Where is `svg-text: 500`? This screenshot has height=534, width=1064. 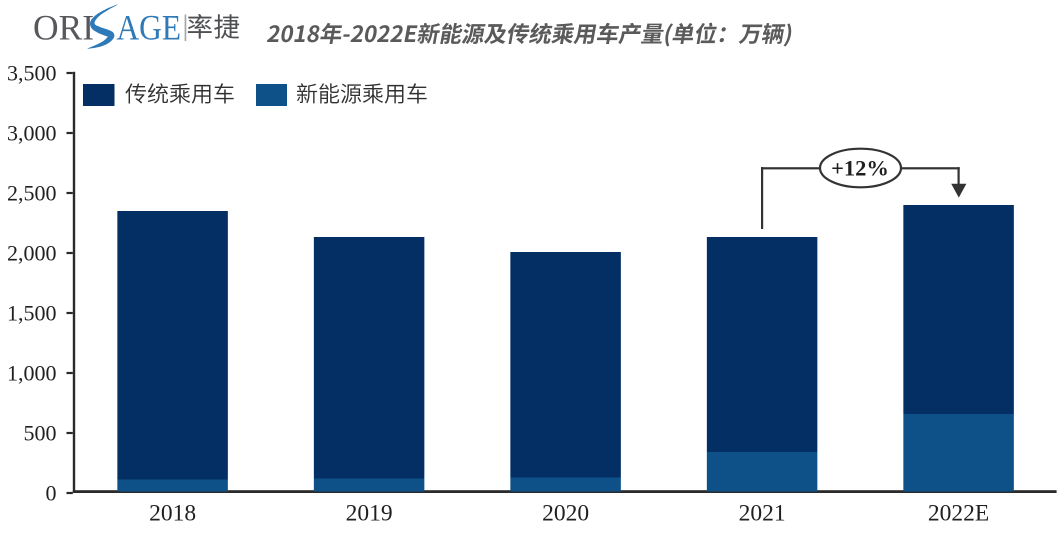
svg-text: 500 is located at coordinates (40, 433).